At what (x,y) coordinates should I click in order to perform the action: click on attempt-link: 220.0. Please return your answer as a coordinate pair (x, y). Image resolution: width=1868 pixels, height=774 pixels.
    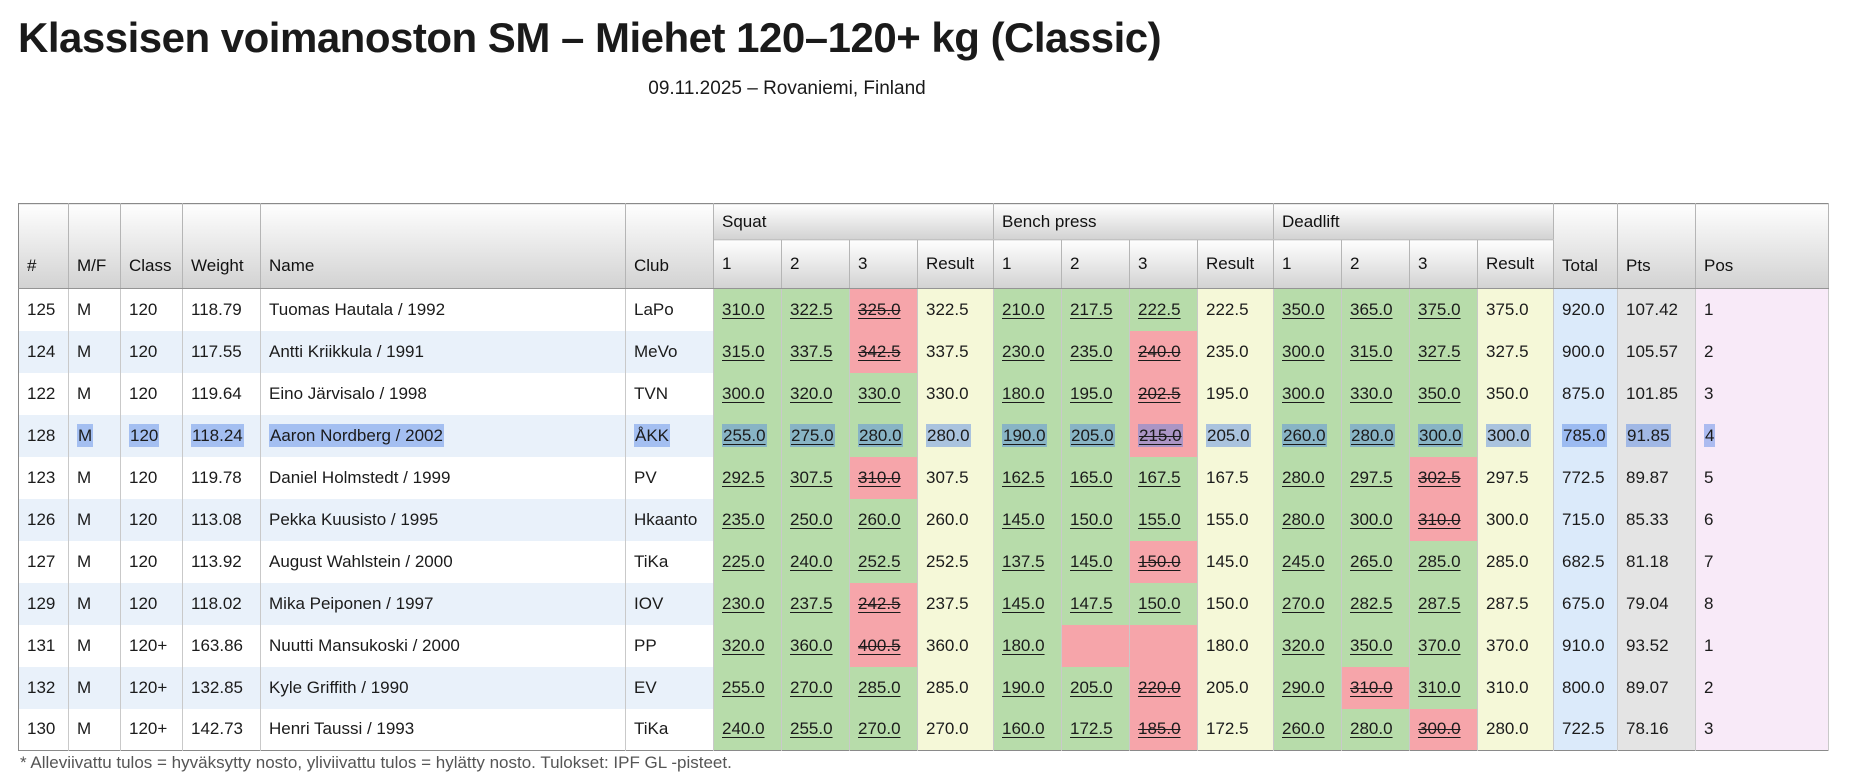
    Looking at the image, I should click on (1159, 687).